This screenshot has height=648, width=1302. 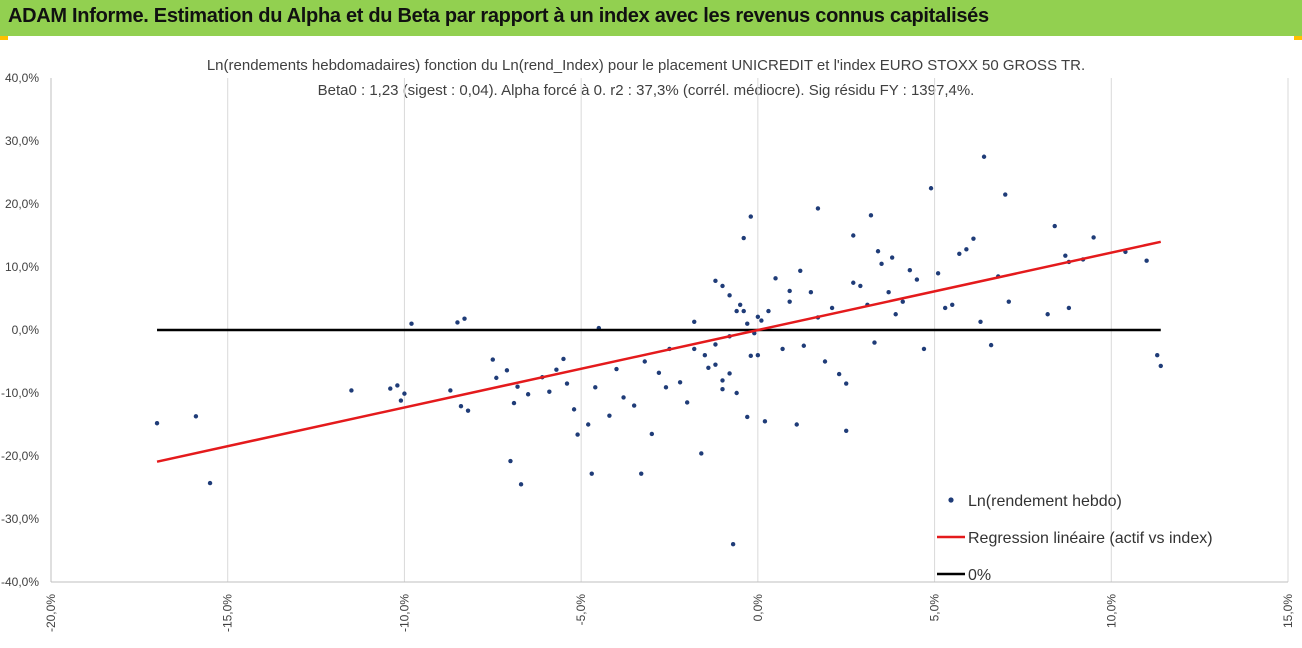 What do you see at coordinates (979, 575) in the screenshot?
I see `legend-label: 0%` at bounding box center [979, 575].